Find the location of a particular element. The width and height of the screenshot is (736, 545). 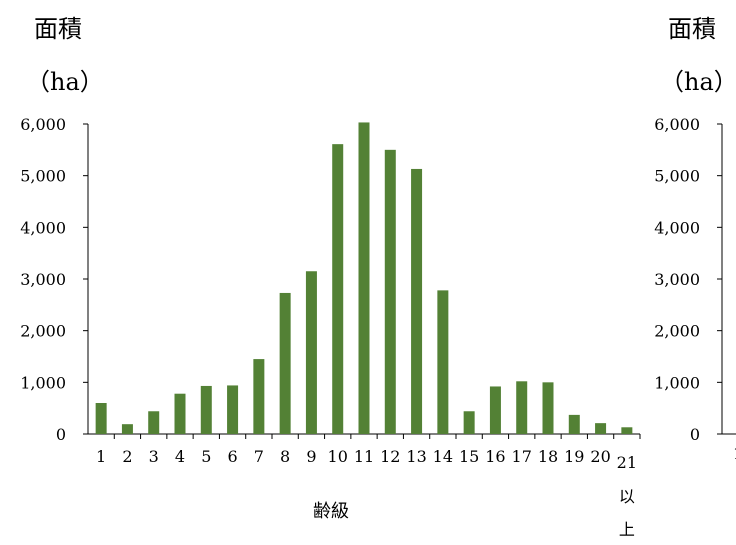

y-tick-label-right: 3,000 is located at coordinates (677, 279).